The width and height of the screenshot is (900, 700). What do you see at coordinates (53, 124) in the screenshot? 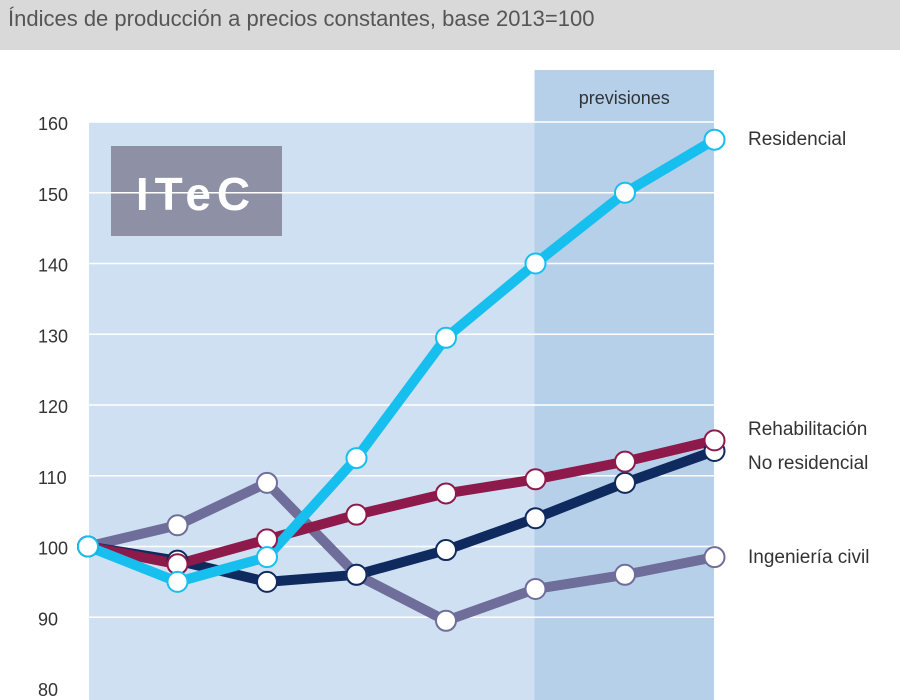
I see `y-tick-label: 160` at bounding box center [53, 124].